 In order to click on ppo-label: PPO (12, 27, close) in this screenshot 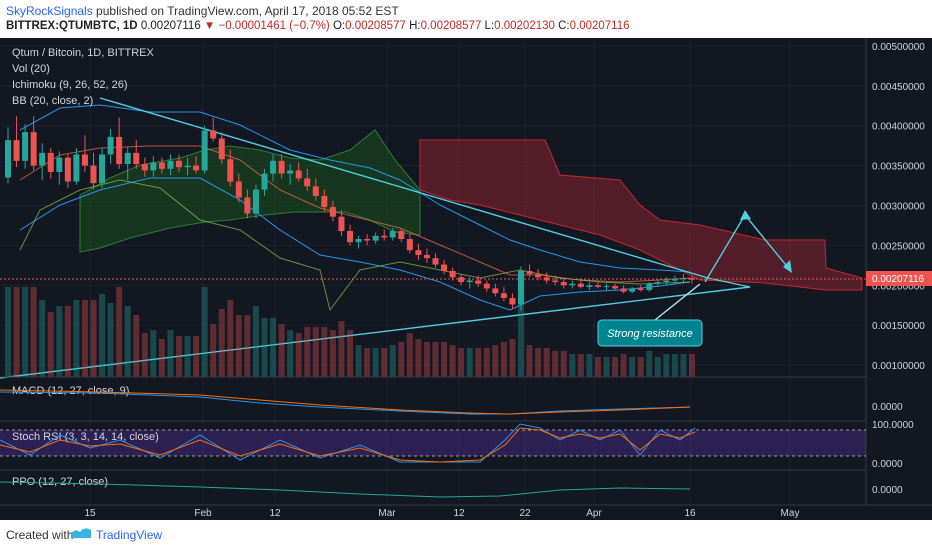, I will do `click(60, 482)`.